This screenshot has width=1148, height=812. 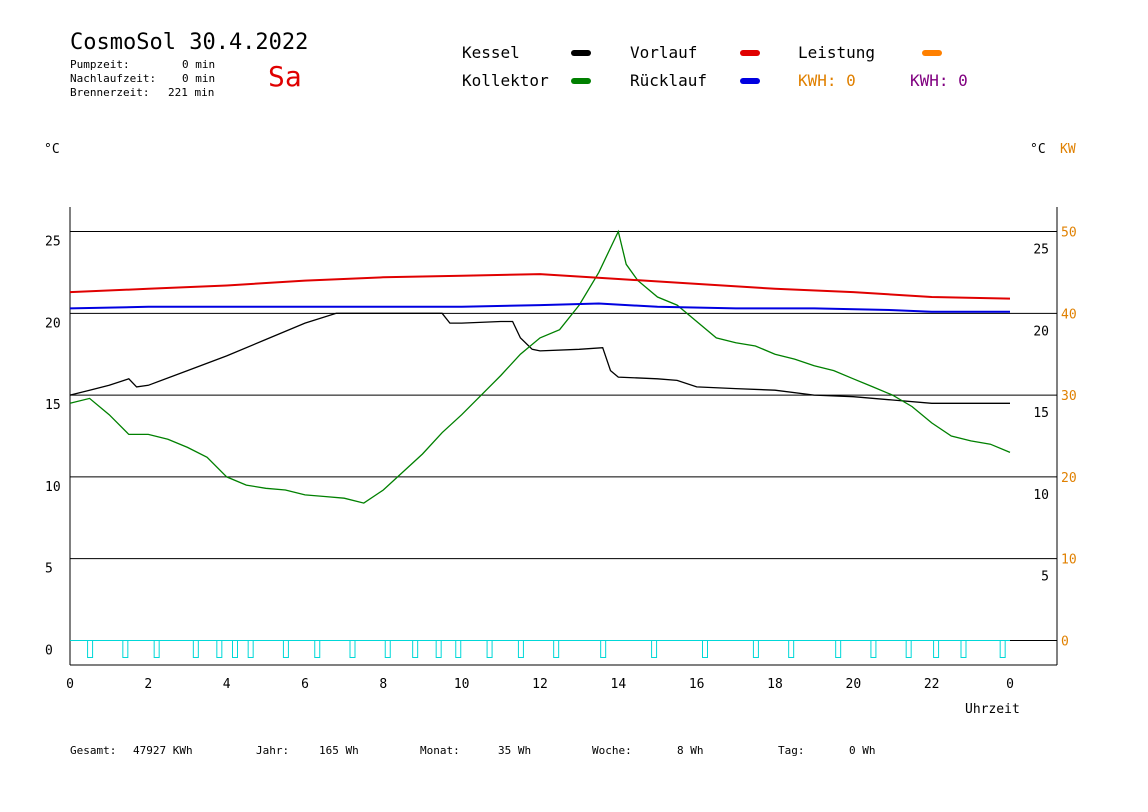 I want to click on stat-value-brennerzeit: 221 min, so click(x=191, y=92).